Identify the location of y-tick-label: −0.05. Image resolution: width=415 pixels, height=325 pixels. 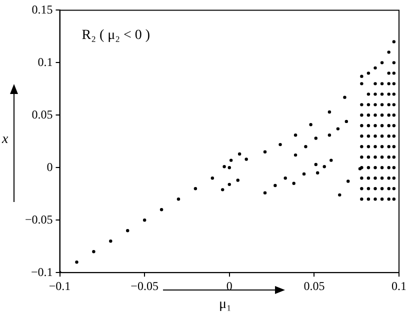
(38, 219).